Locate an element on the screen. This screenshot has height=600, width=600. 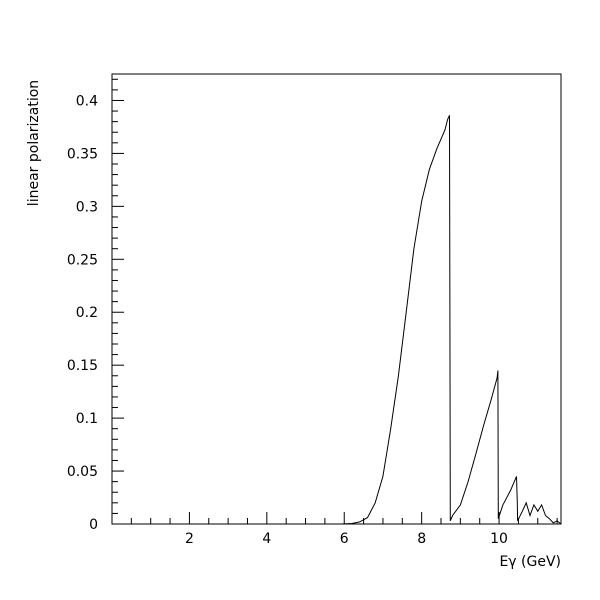
x-tick-label: 10 is located at coordinates (499, 539).